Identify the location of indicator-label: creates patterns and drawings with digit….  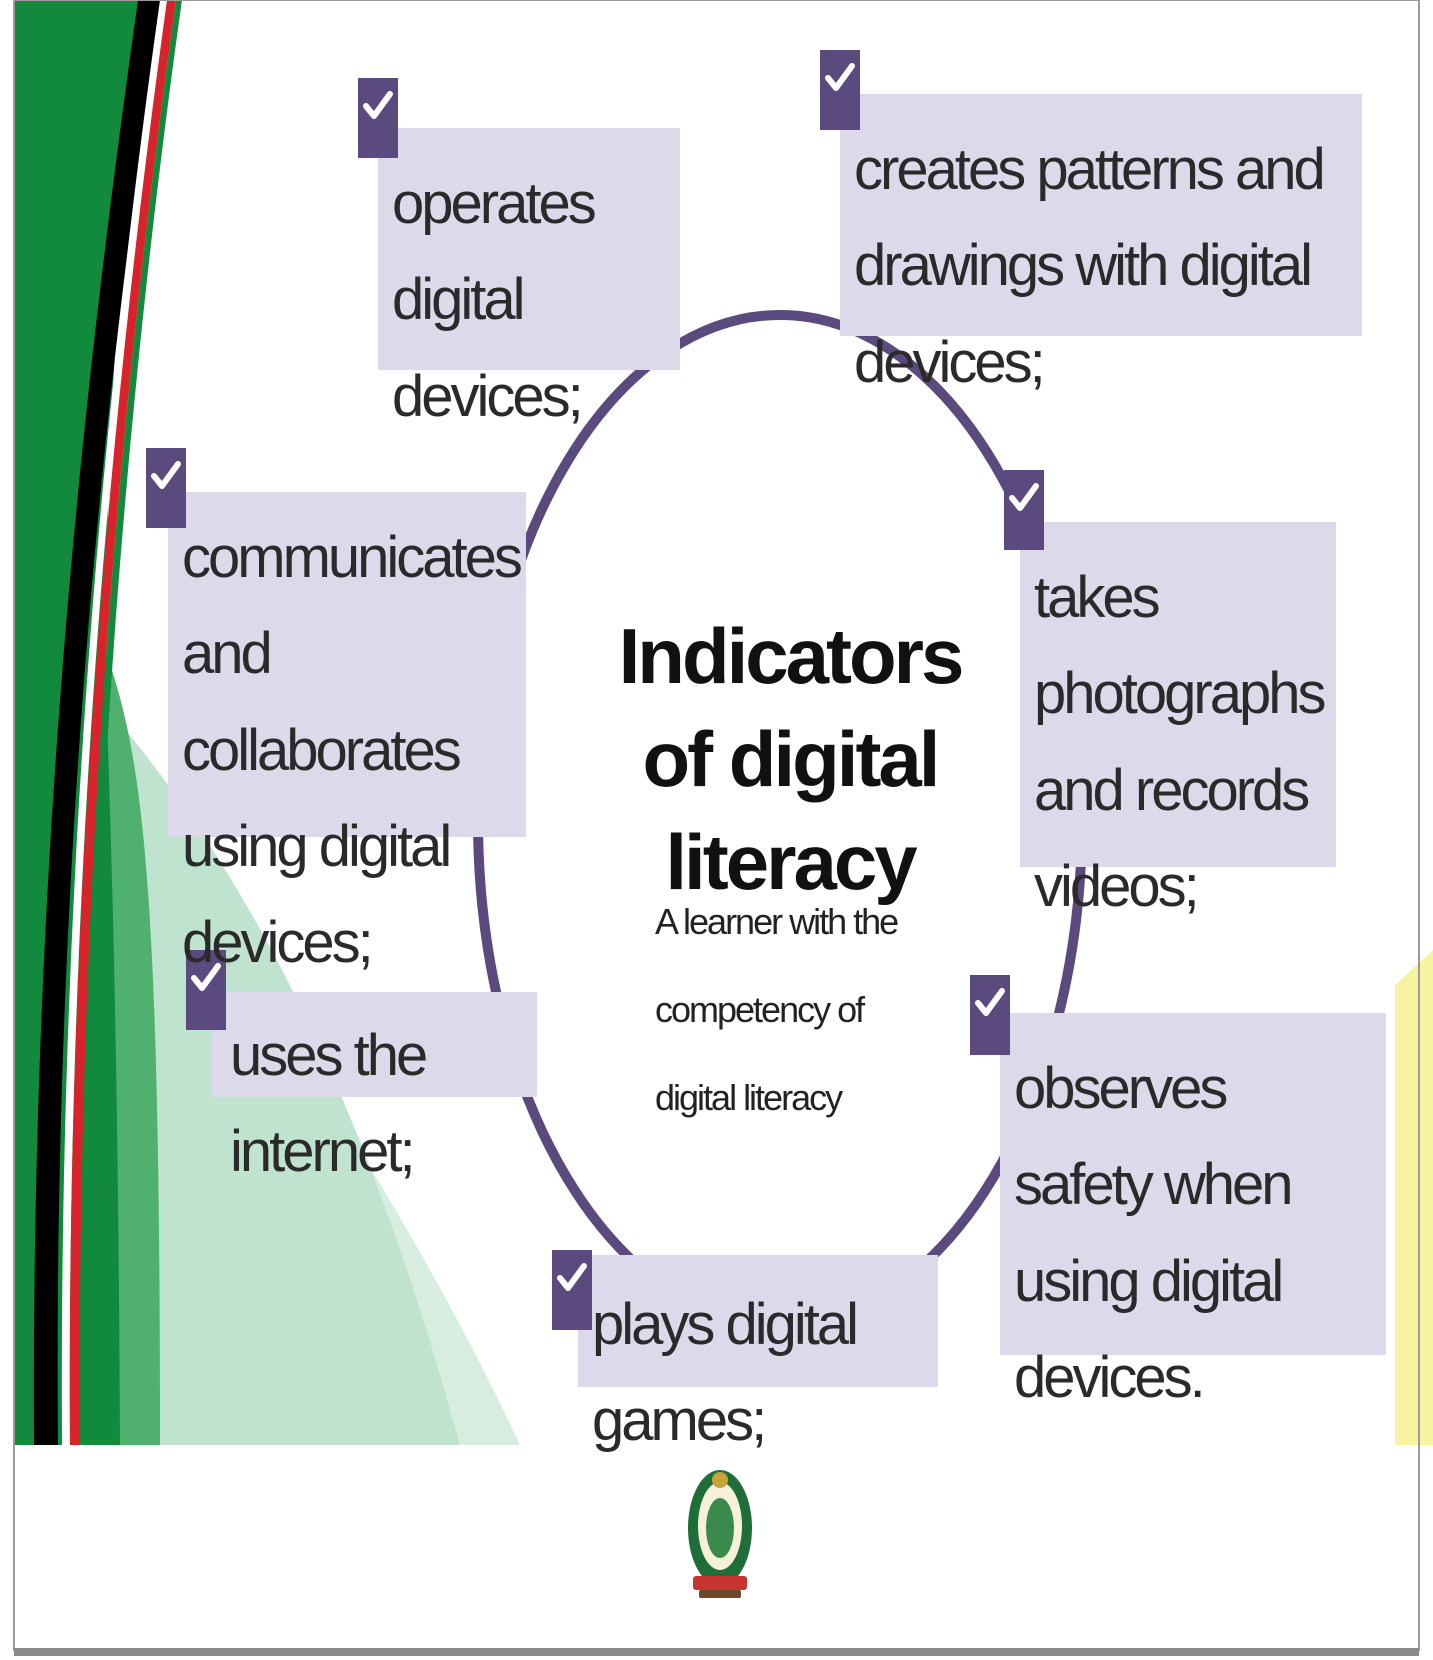
(1090, 266).